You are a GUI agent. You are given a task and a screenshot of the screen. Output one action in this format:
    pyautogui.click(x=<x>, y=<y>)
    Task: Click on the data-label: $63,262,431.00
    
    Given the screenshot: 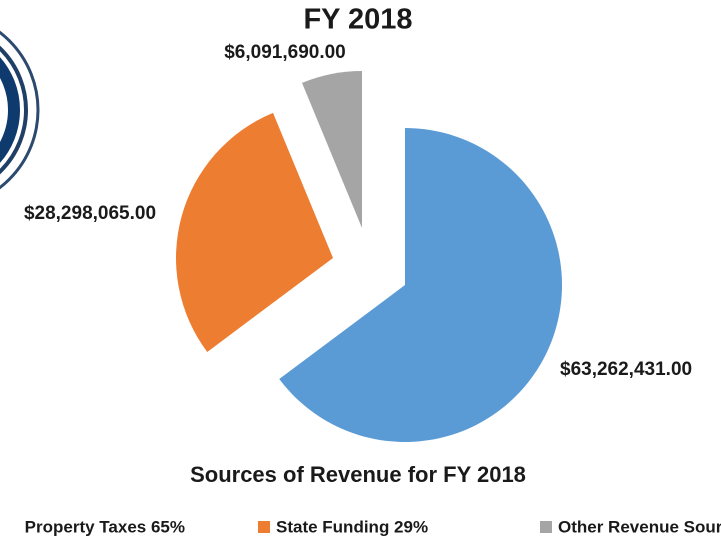 What is the action you would take?
    pyautogui.click(x=626, y=369)
    